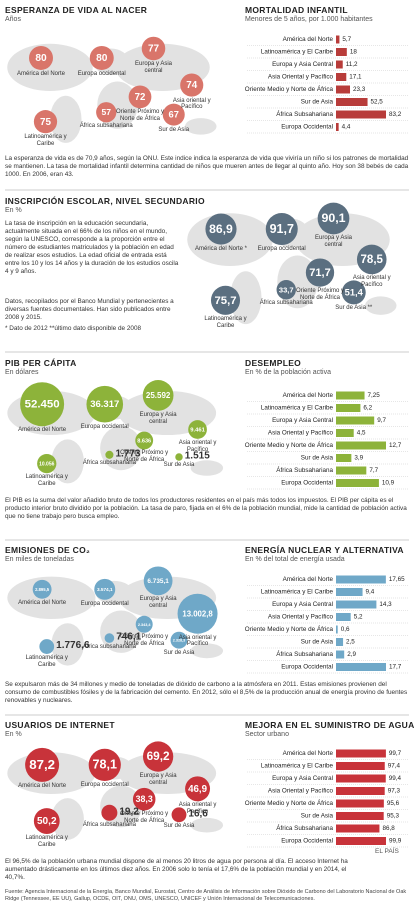  Describe the element at coordinates (381, 420) in the screenshot. I see `value-label: 9,7` at that location.